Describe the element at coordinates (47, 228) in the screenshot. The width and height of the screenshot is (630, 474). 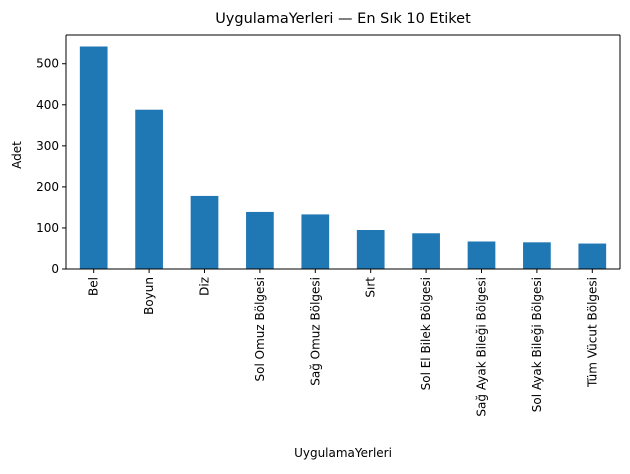
I see `y-tick-label: 100` at that location.